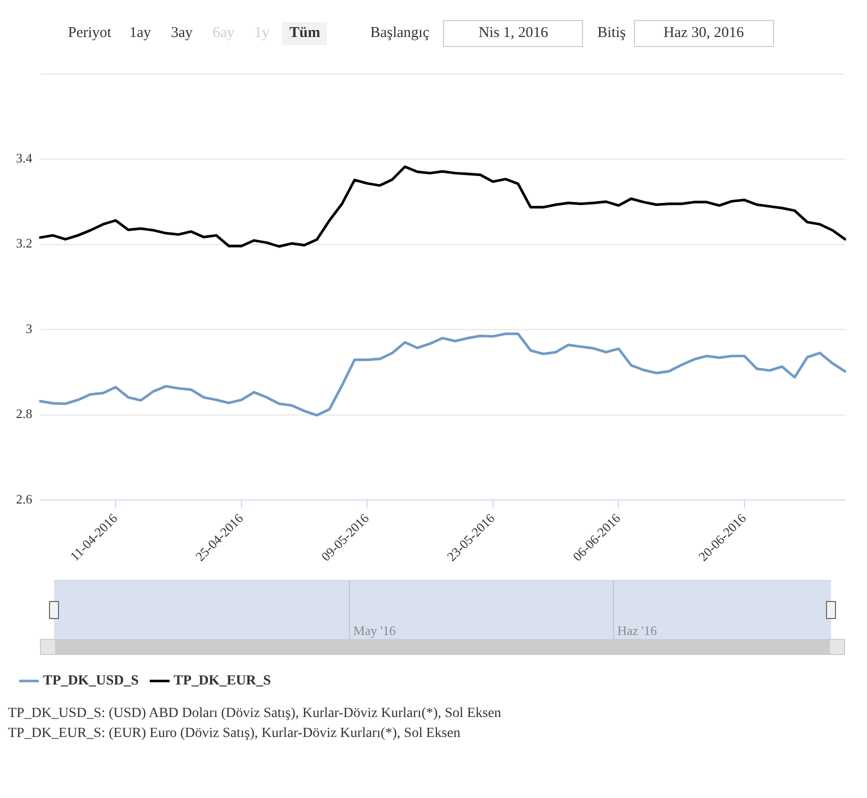 The width and height of the screenshot is (867, 798). I want to click on legend-label: TP_DK_USD_S, so click(91, 681).